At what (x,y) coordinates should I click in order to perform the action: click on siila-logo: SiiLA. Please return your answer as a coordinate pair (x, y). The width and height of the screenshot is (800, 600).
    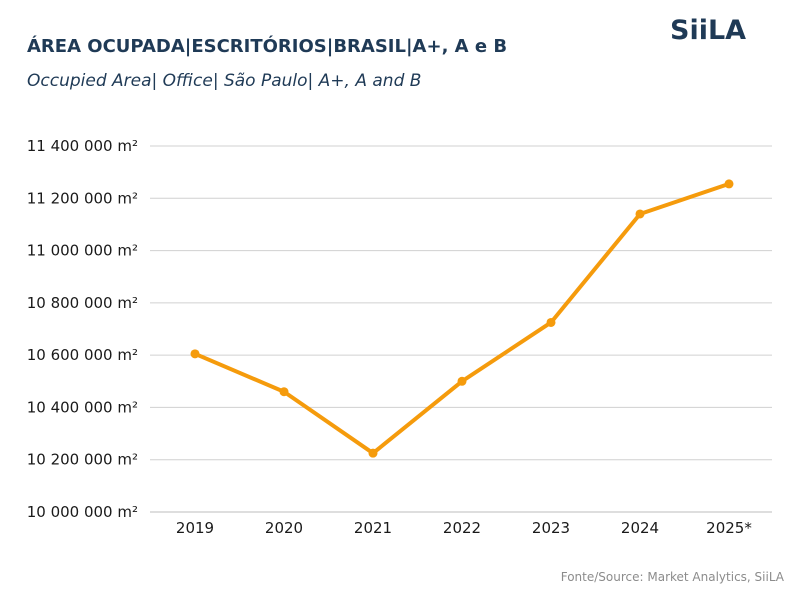
    Looking at the image, I should click on (708, 29).